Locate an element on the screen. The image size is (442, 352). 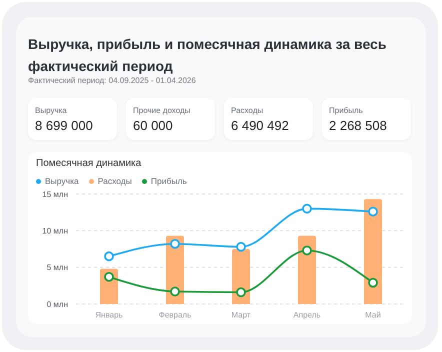
category-label: Выручка is located at coordinates (51, 110).